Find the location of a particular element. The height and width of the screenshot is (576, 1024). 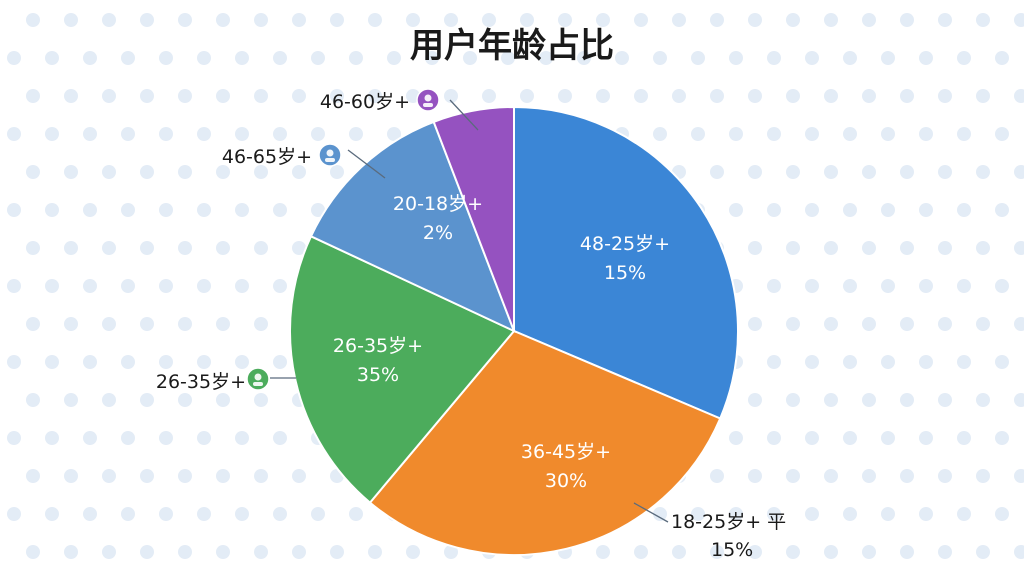

outer-label: 26-35岁+ is located at coordinates (201, 382).